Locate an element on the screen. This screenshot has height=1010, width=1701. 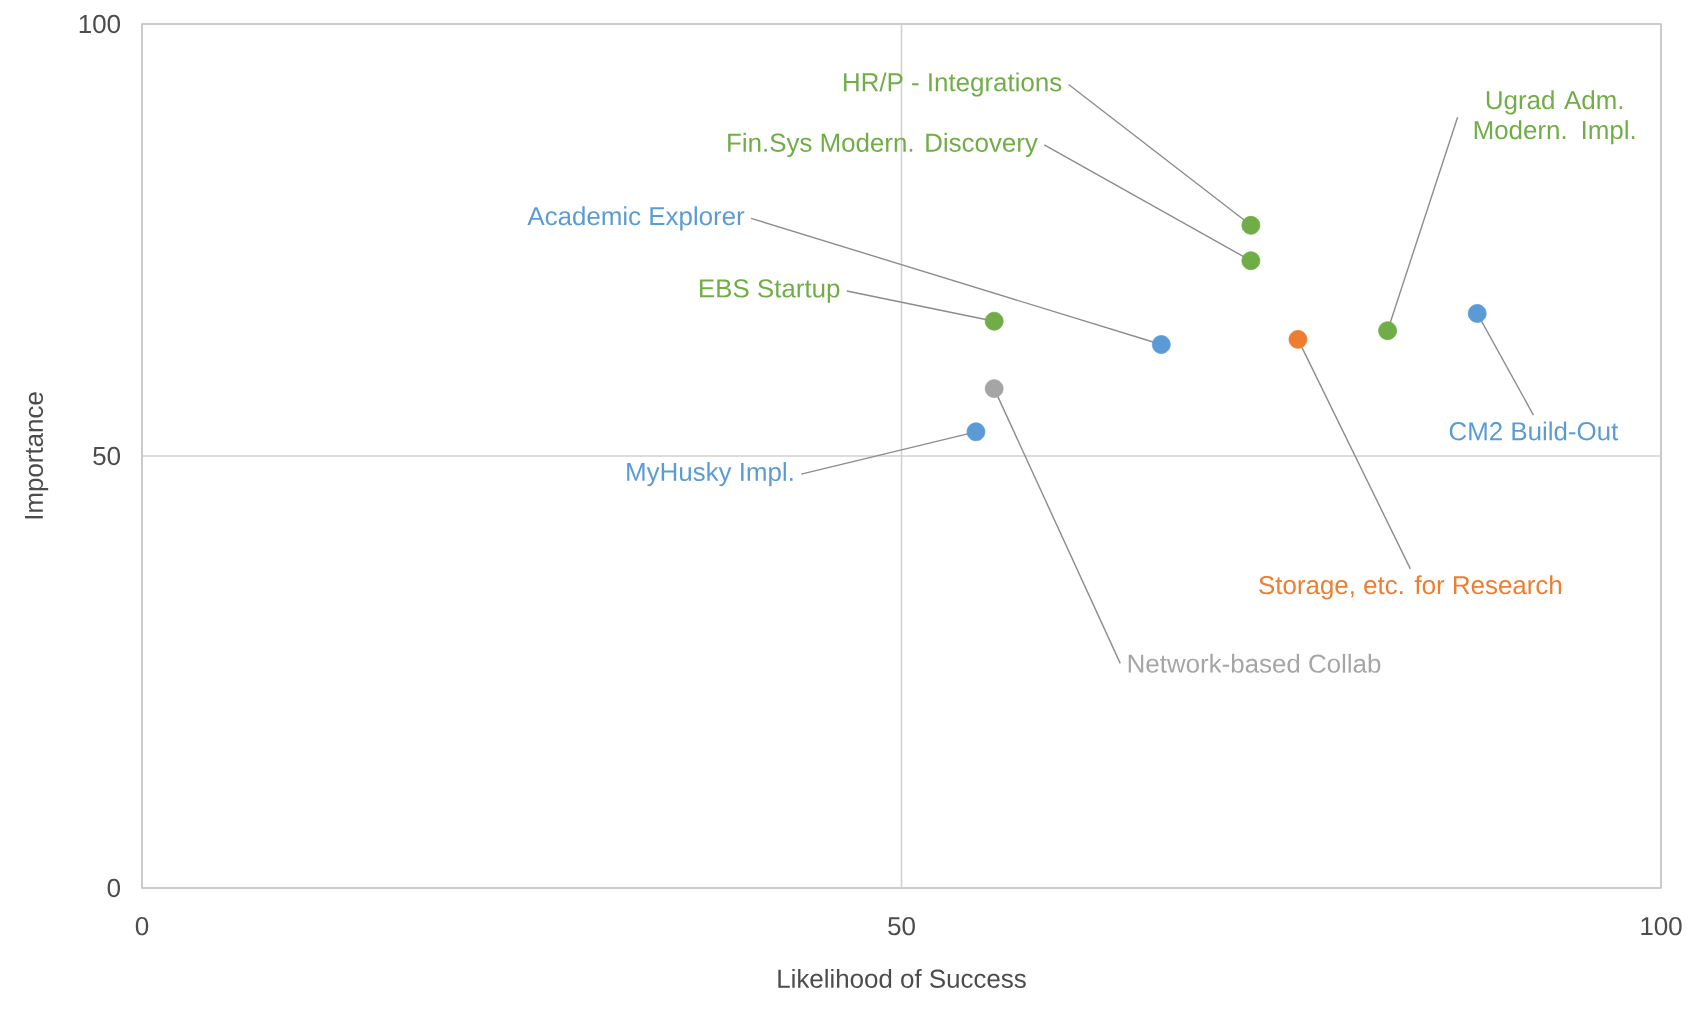
x-tick-label: 50 is located at coordinates (901, 926).